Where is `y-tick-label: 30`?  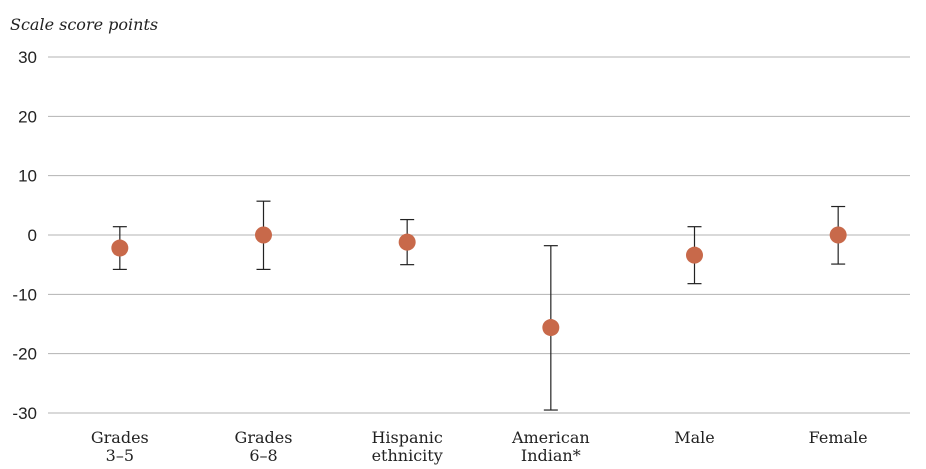 y-tick-label: 30 is located at coordinates (27, 57).